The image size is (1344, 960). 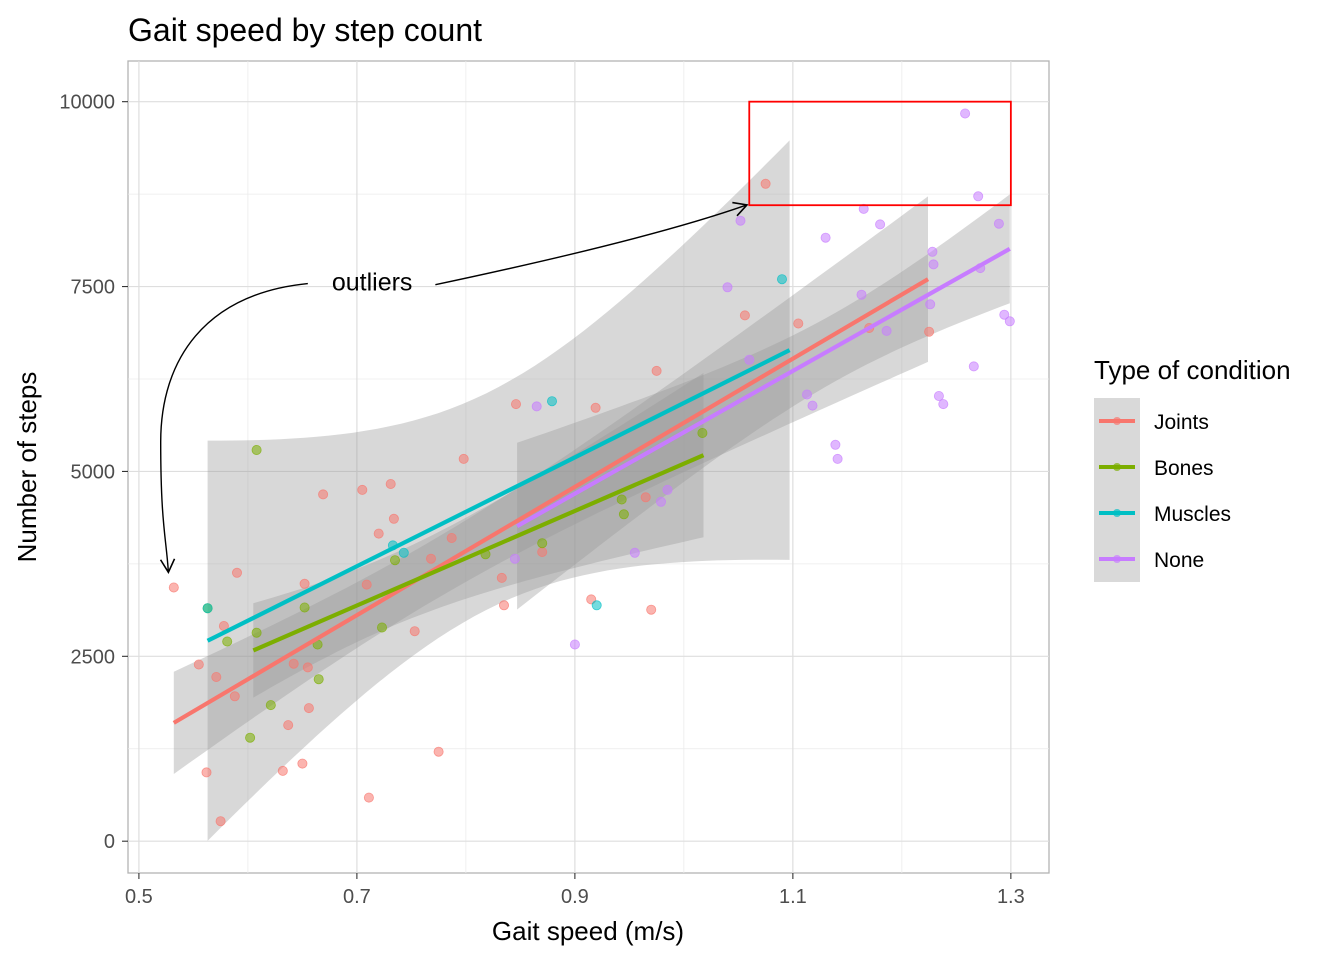 I want to click on legend-label-none: None, so click(x=1179, y=560).